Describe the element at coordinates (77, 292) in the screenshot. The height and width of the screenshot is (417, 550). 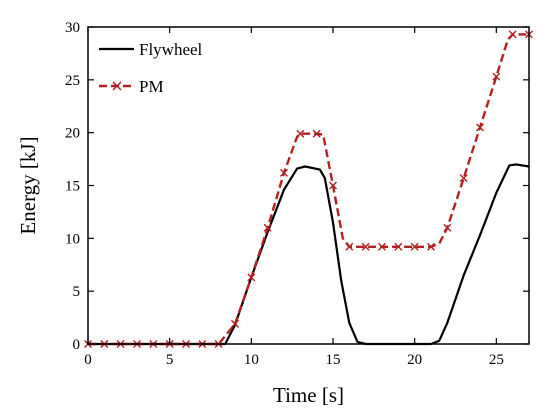
I see `y-tick-label: 5` at that location.